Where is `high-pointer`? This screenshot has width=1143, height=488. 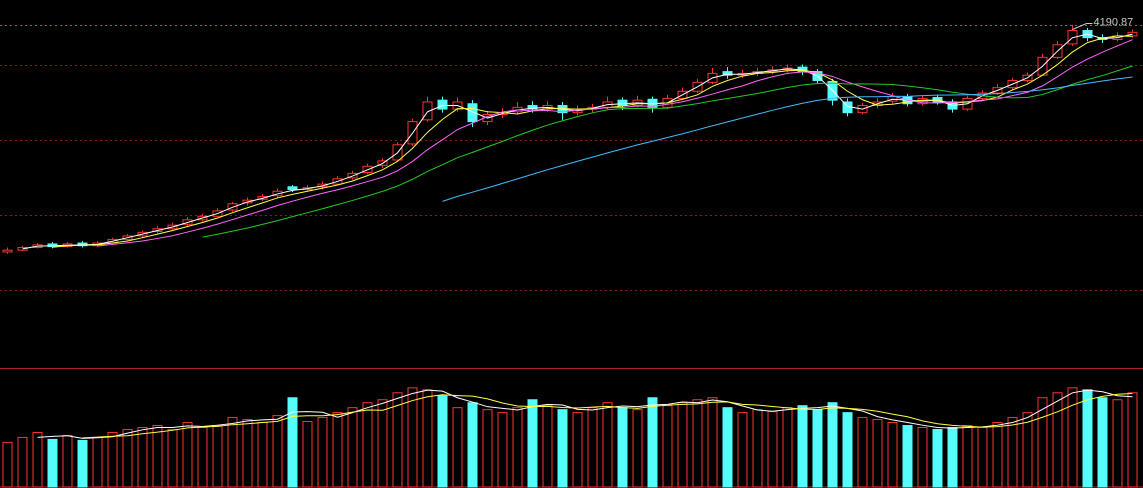 high-pointer is located at coordinates (1079, 26).